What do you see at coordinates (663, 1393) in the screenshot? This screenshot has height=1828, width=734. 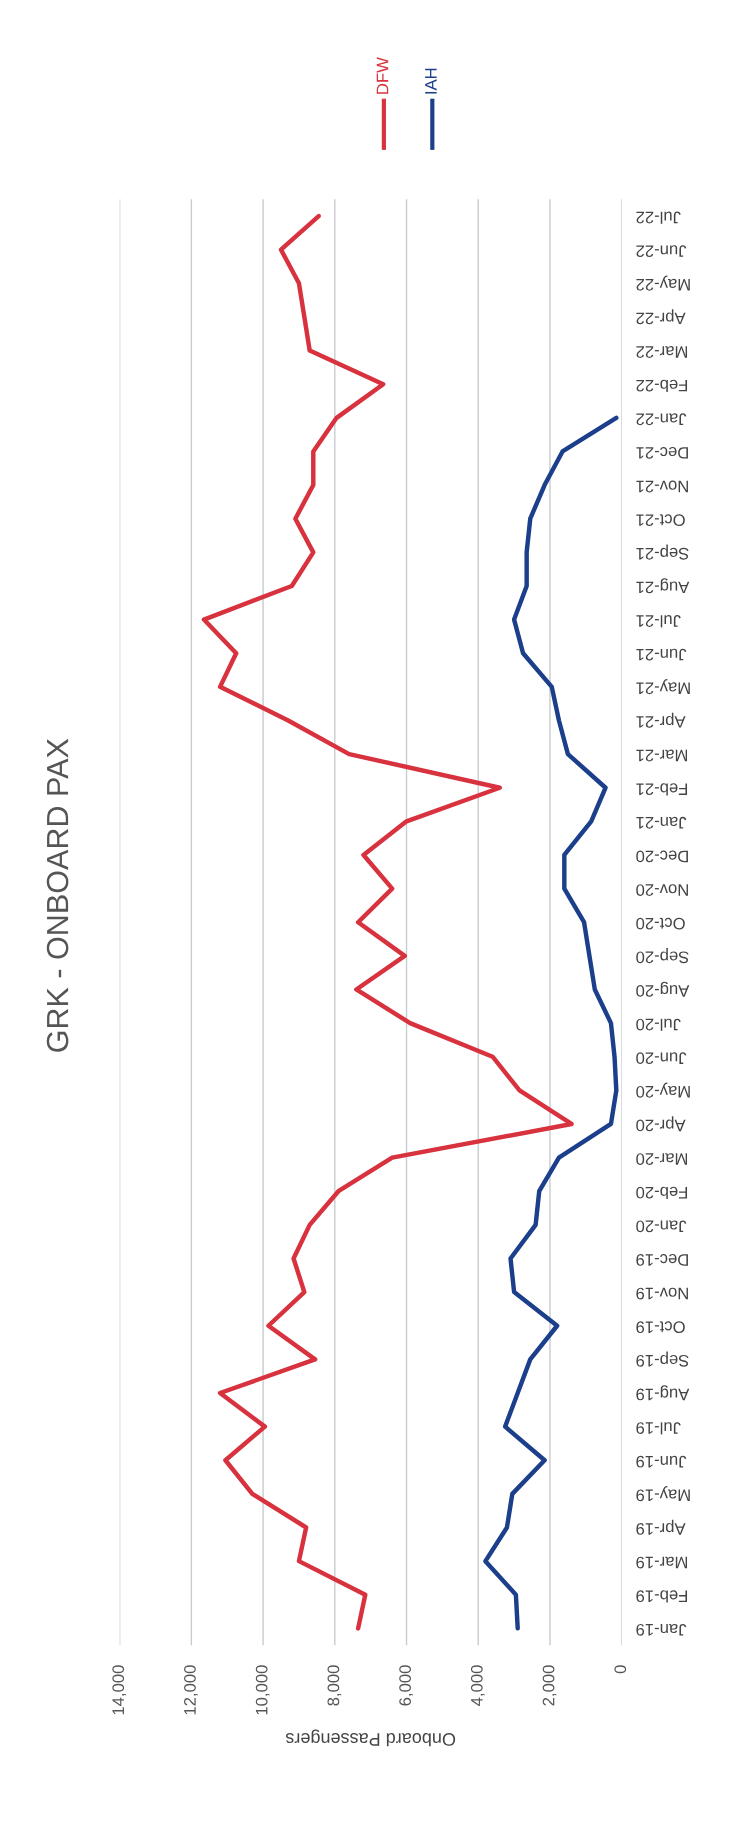 I see `y-tick-label: Aug-19` at bounding box center [663, 1393].